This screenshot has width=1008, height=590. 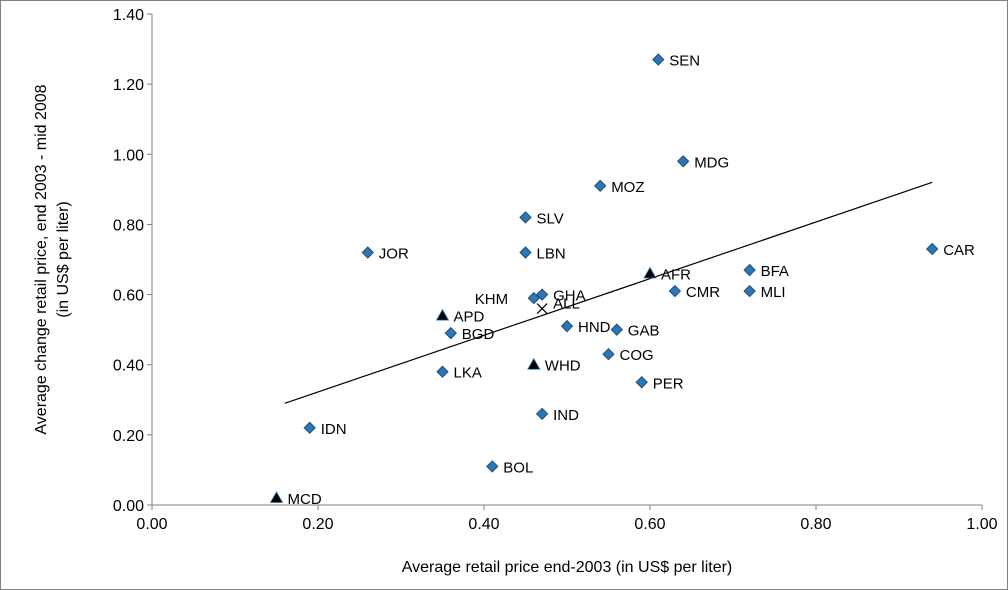 I want to click on point-label-bfa: BFA, so click(x=775, y=271).